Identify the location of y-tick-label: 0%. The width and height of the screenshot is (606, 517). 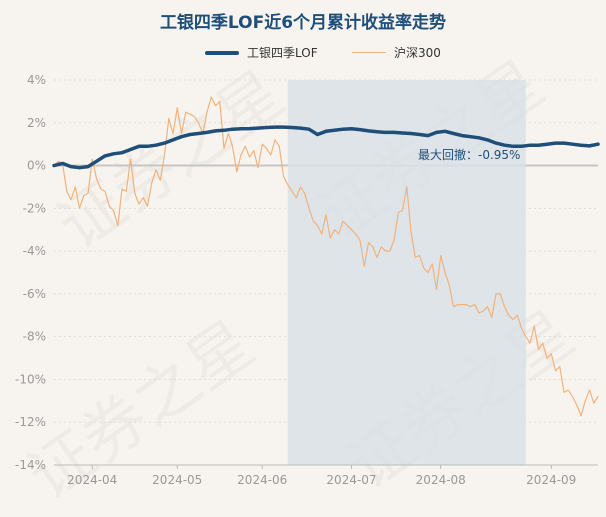
(36, 166).